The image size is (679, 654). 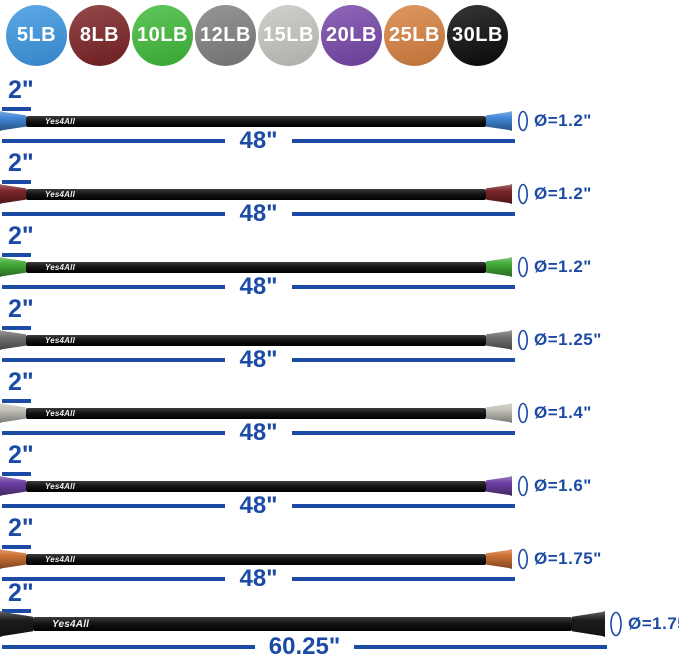 I want to click on diameter-annotation: Ø=1.4", so click(x=554, y=413).